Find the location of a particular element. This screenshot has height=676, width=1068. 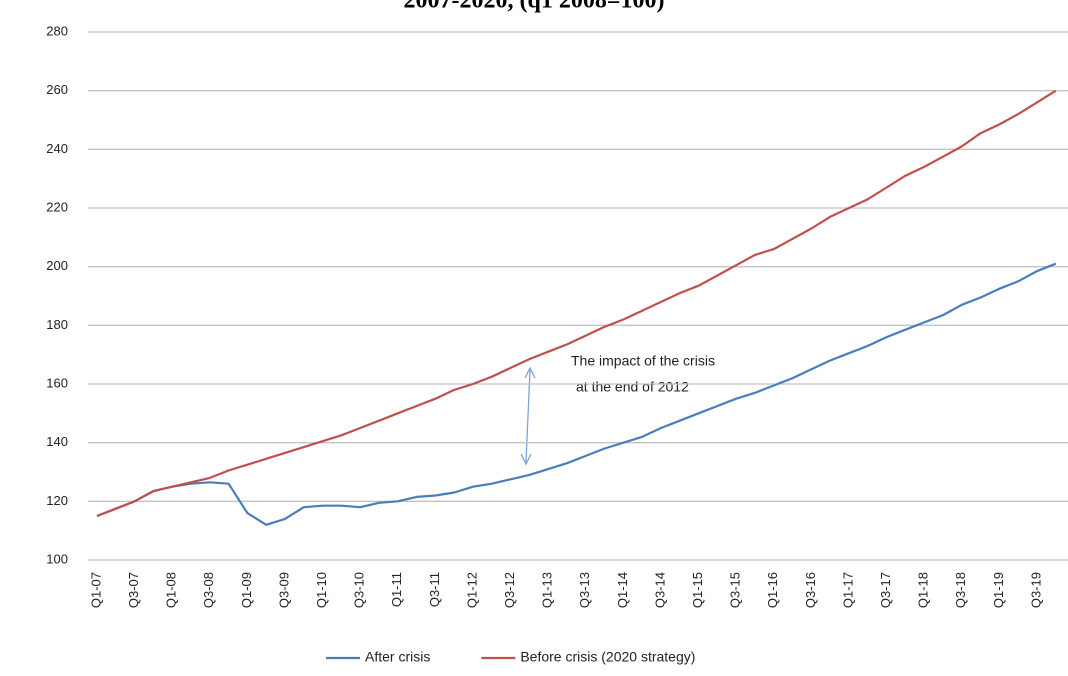

x-tick-label: Q1-13 is located at coordinates (547, 590).